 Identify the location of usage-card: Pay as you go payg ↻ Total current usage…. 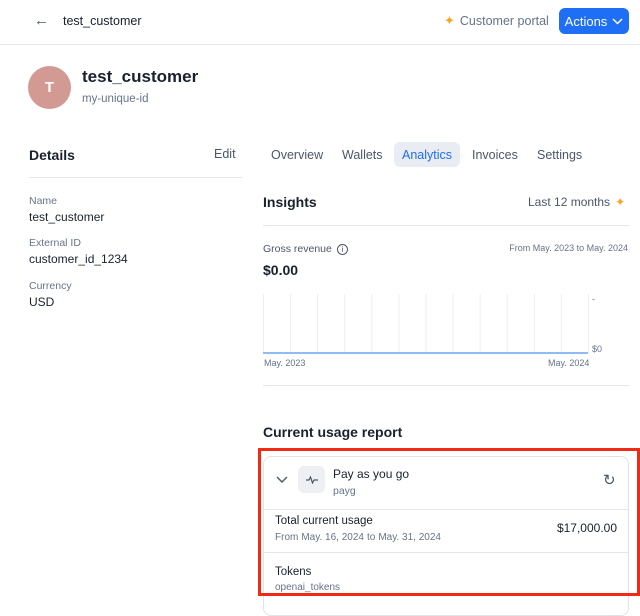
(446, 536).